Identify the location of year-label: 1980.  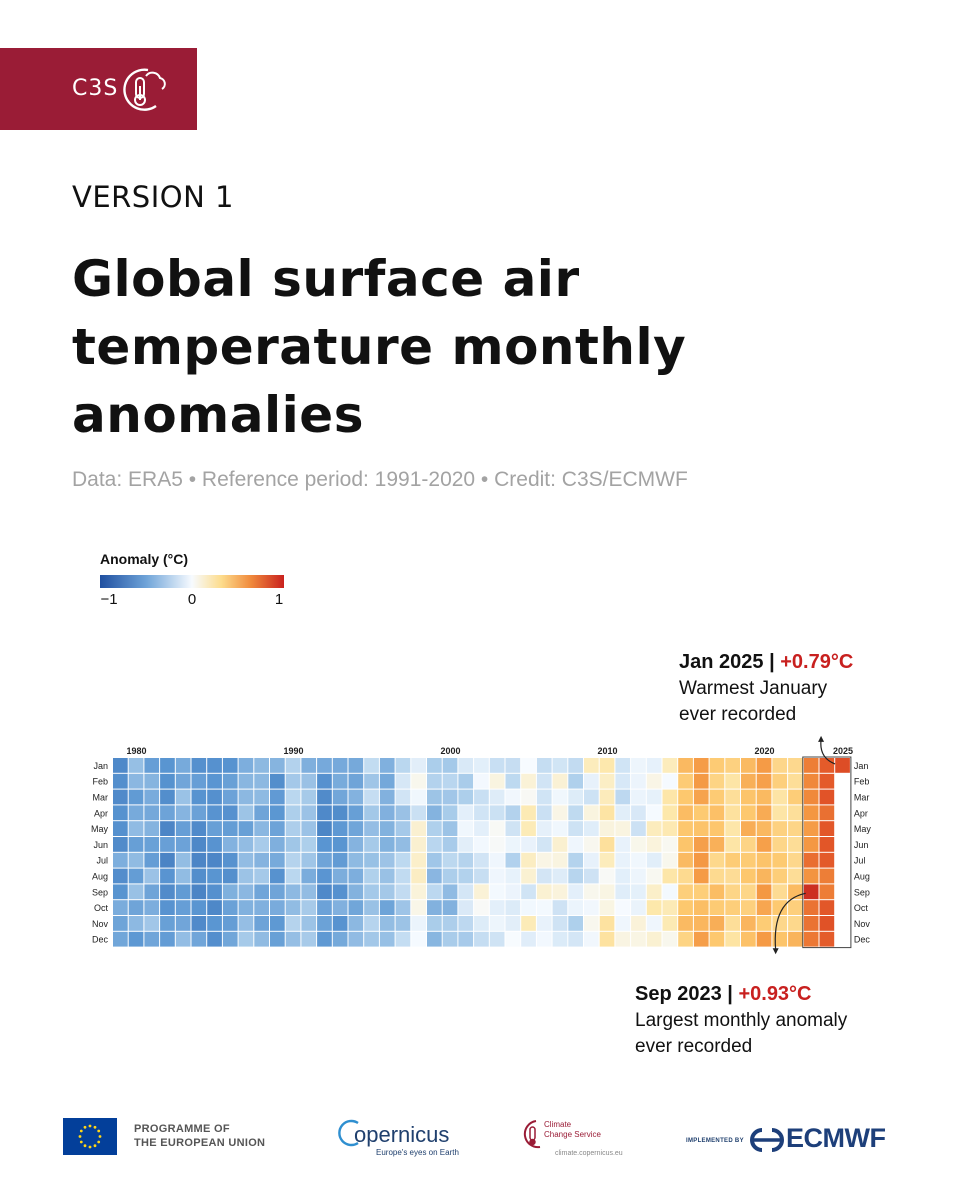
(137, 751).